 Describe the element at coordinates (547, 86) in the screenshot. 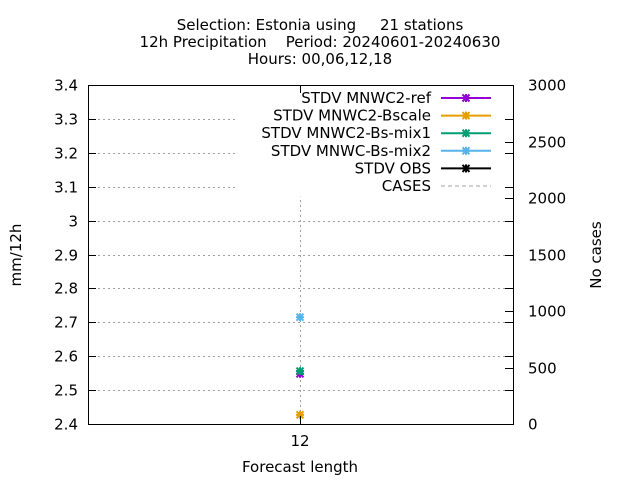

I see `y2-tick-label: 3000` at that location.